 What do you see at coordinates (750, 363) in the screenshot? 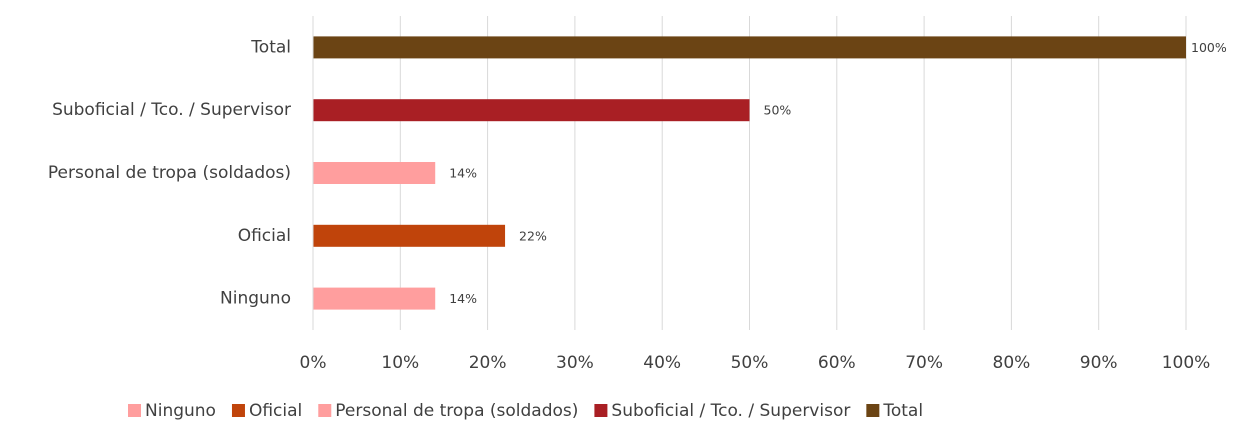
I see `x-tick-label: 50%` at bounding box center [750, 363].